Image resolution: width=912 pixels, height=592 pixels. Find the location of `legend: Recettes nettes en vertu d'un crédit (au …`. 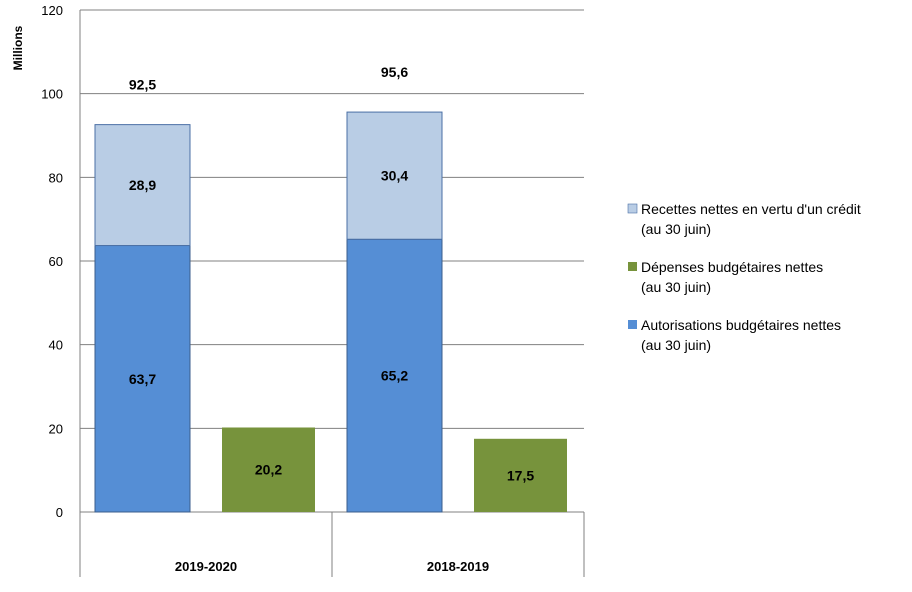

legend: Recettes nettes en vertu d'un crédit (au … is located at coordinates (744, 277).